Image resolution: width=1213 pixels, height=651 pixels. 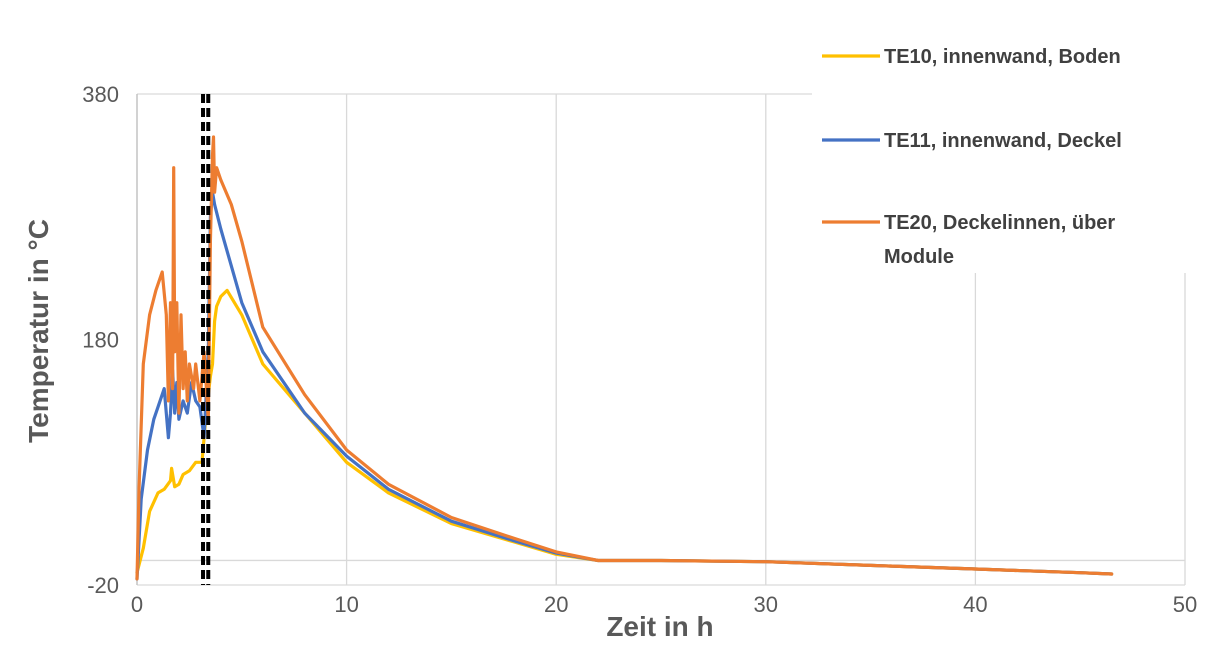 What do you see at coordinates (766, 604) in the screenshot?
I see `x-tick-label-30: 30` at bounding box center [766, 604].